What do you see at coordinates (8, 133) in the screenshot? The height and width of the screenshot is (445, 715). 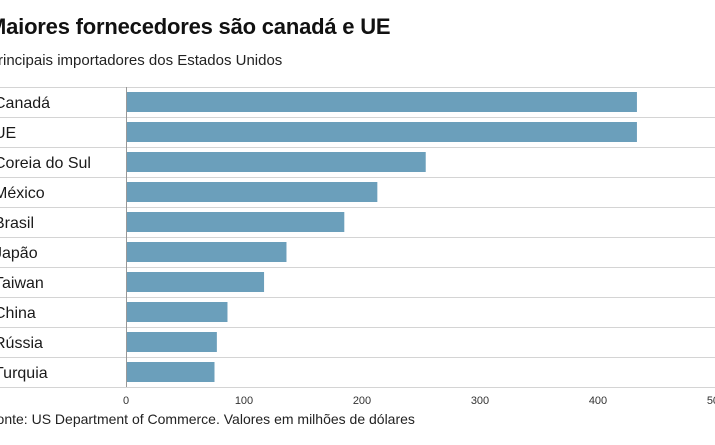 I see `category-label: UE` at bounding box center [8, 133].